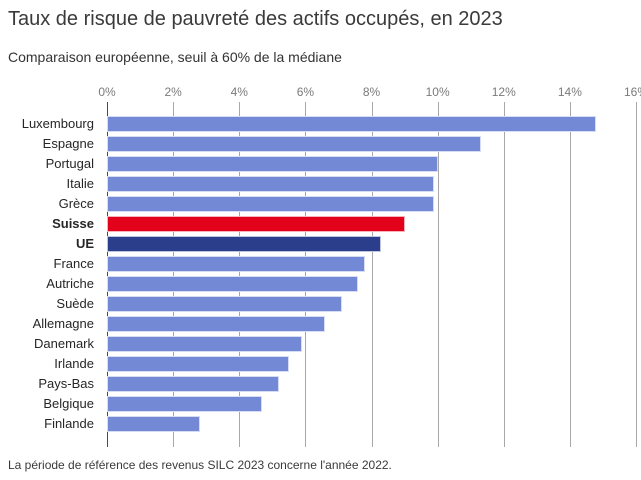 The width and height of the screenshot is (641, 480). Describe the element at coordinates (74, 363) in the screenshot. I see `y-label-irlande: Irlande` at that location.